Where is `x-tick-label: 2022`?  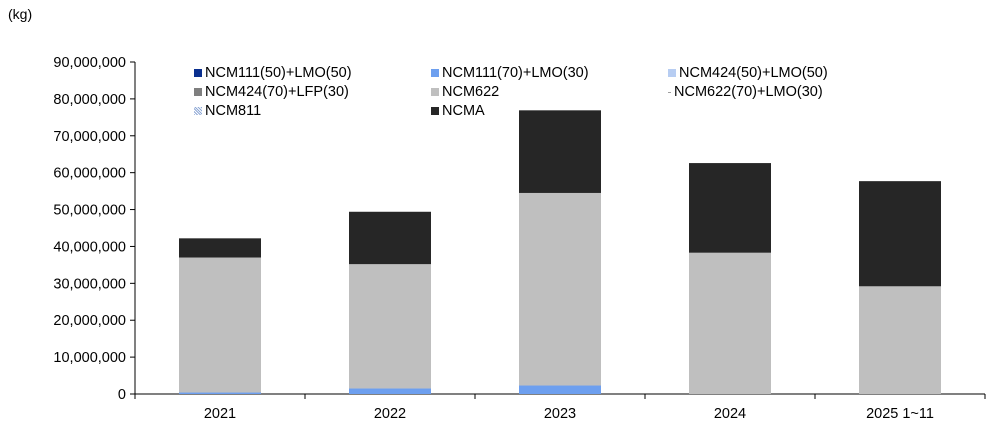 x-tick-label: 2022 is located at coordinates (390, 414).